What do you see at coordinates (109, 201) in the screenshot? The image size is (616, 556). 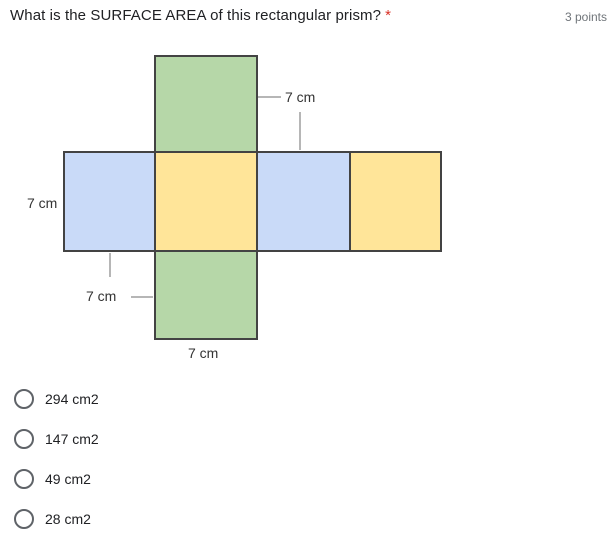 I see `net-face-left-blue` at bounding box center [109, 201].